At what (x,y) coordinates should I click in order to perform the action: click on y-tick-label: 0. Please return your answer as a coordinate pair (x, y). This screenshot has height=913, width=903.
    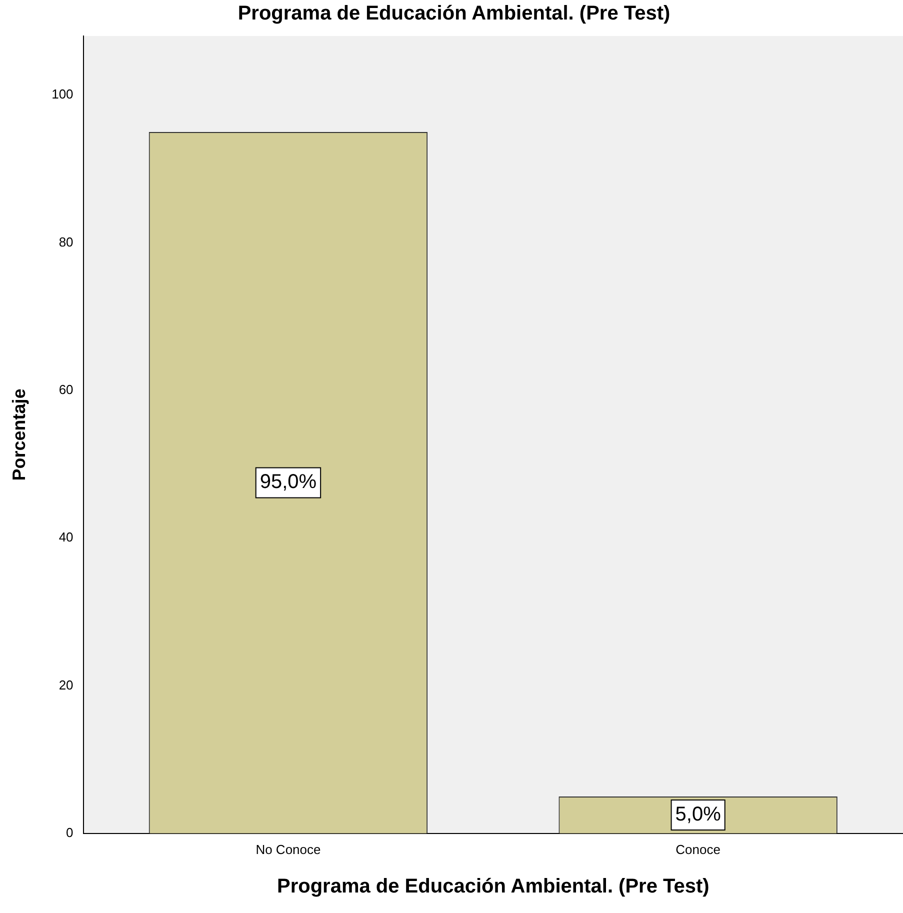
    Looking at the image, I should click on (70, 832).